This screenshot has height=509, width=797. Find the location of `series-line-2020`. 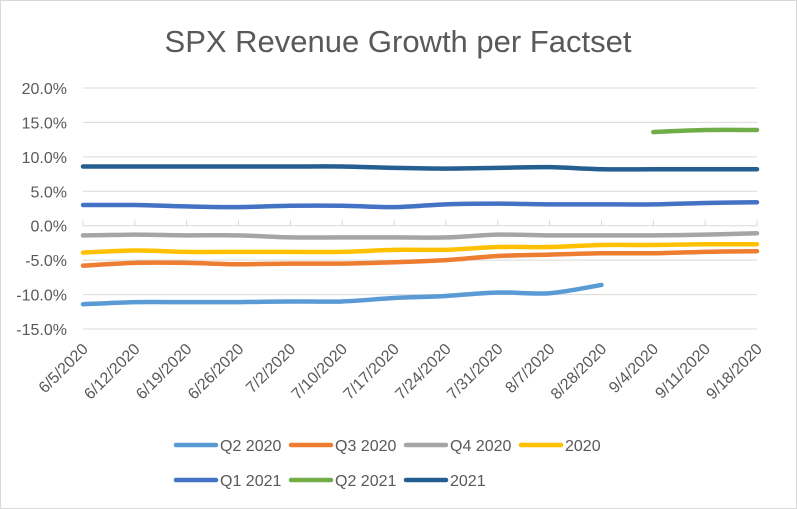

series-line-2020 is located at coordinates (420, 248).